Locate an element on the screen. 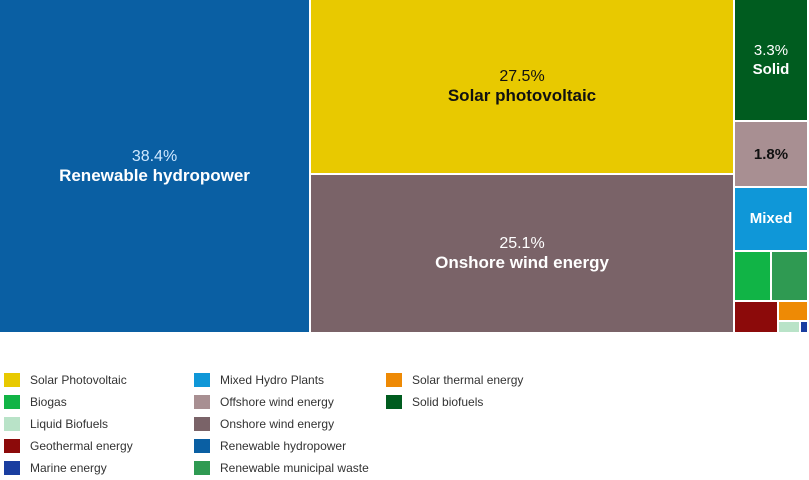  legend-item: Solar Photovoltaic is located at coordinates (65, 380).